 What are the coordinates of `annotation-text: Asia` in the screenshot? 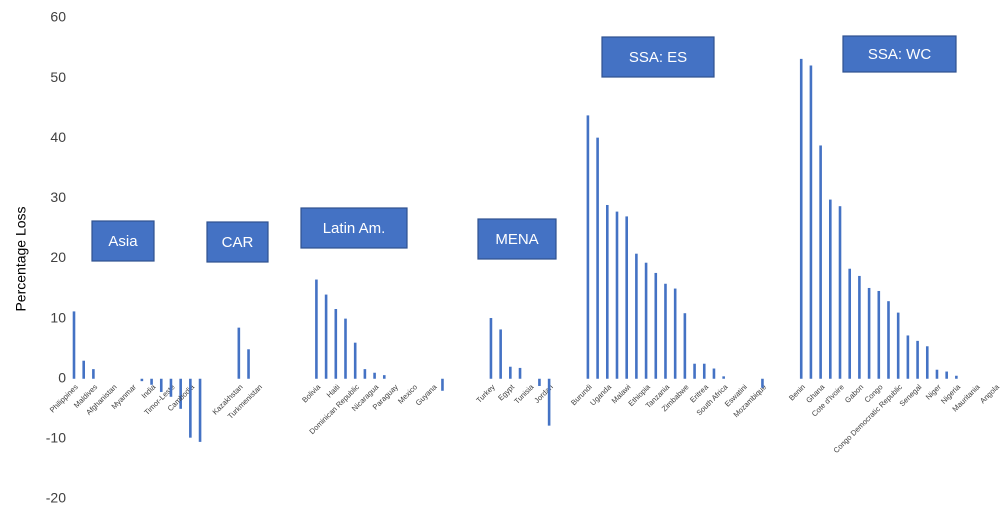 It's located at (123, 241).